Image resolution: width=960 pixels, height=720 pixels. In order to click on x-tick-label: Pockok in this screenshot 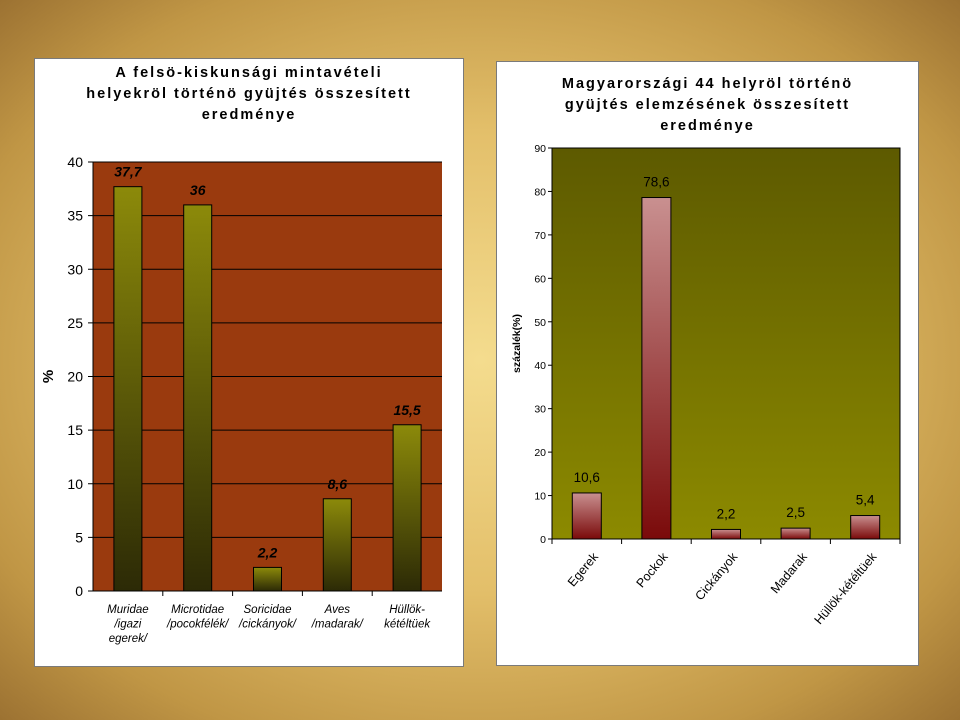, I will do `click(653, 569)`.